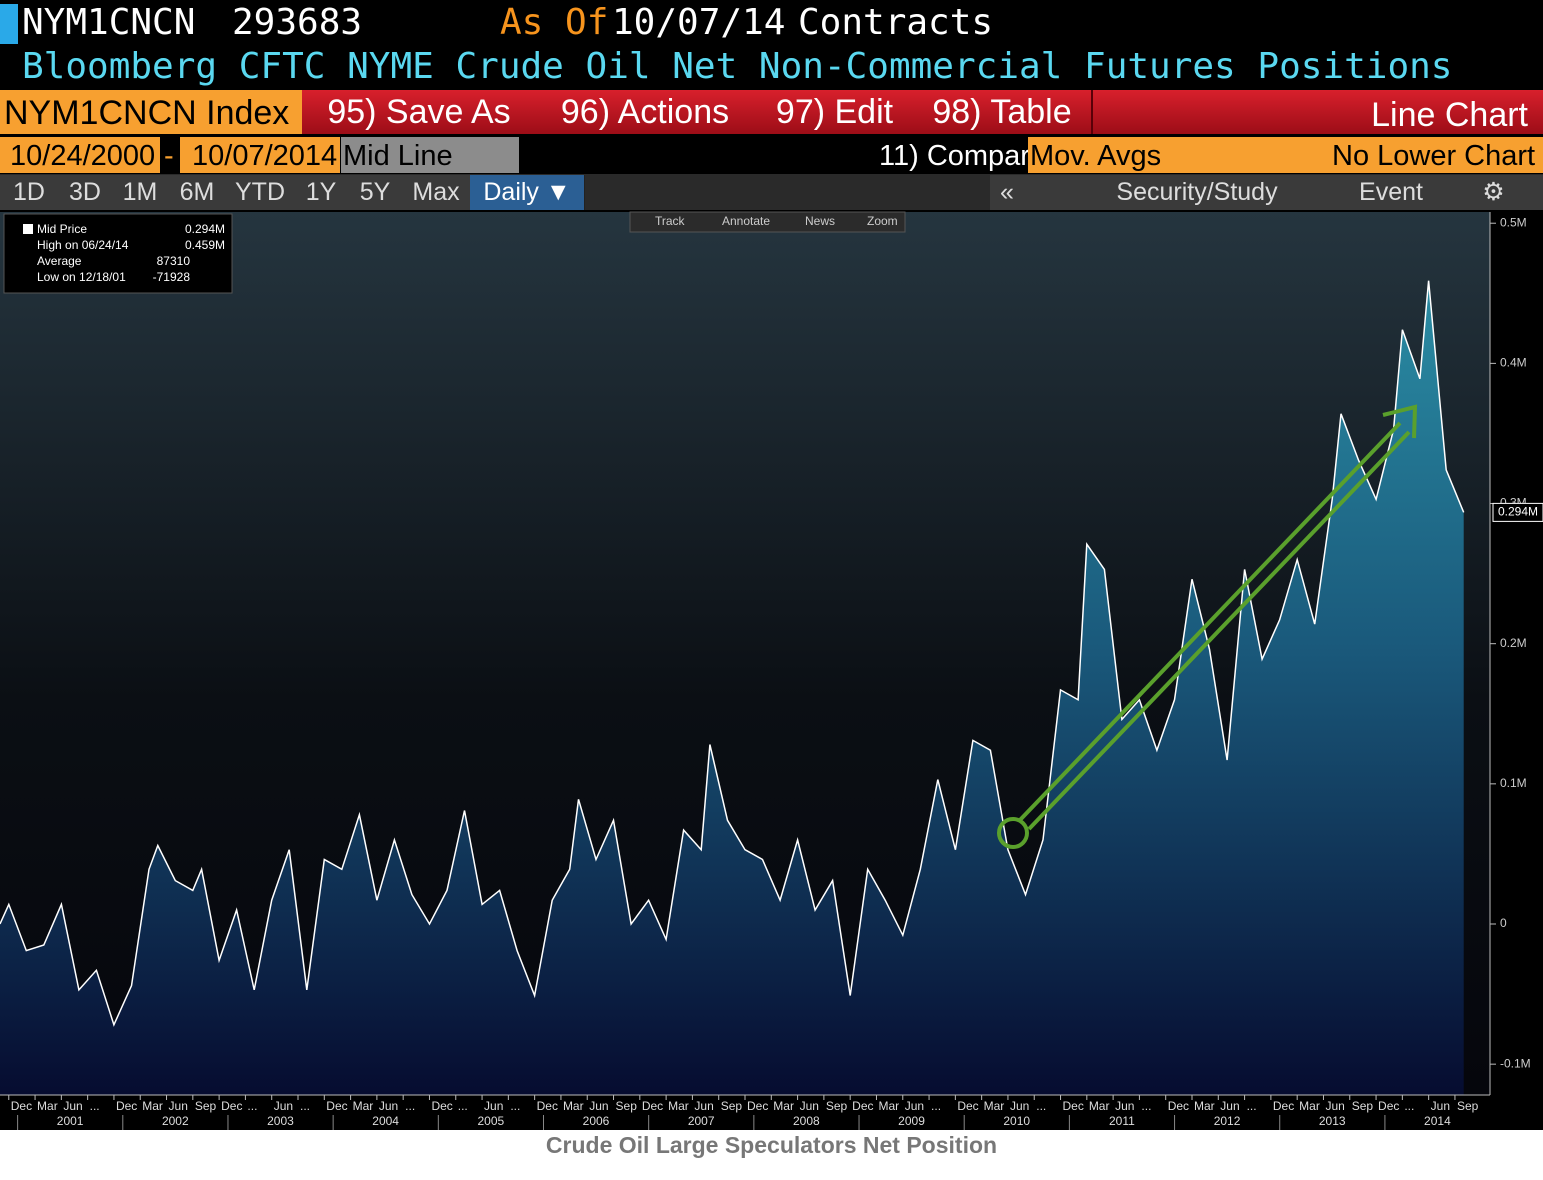 The width and height of the screenshot is (1543, 1180). What do you see at coordinates (1513, 643) in the screenshot?
I see `y-tick-label: 0.2M` at bounding box center [1513, 643].